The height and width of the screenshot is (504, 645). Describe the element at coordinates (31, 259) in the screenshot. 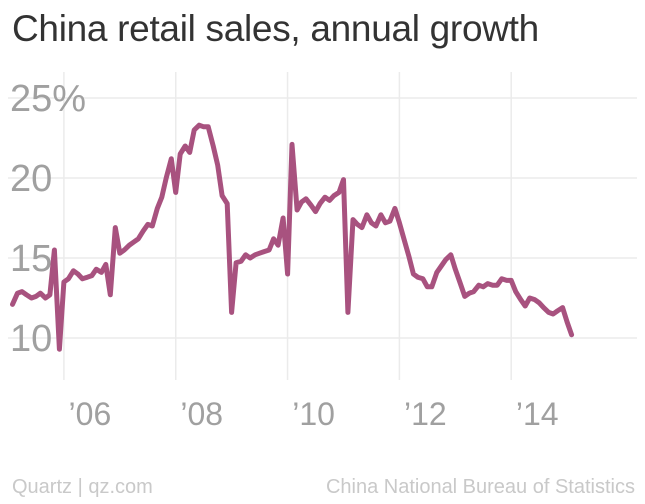

I see `y-tick-label-15: 15` at that location.